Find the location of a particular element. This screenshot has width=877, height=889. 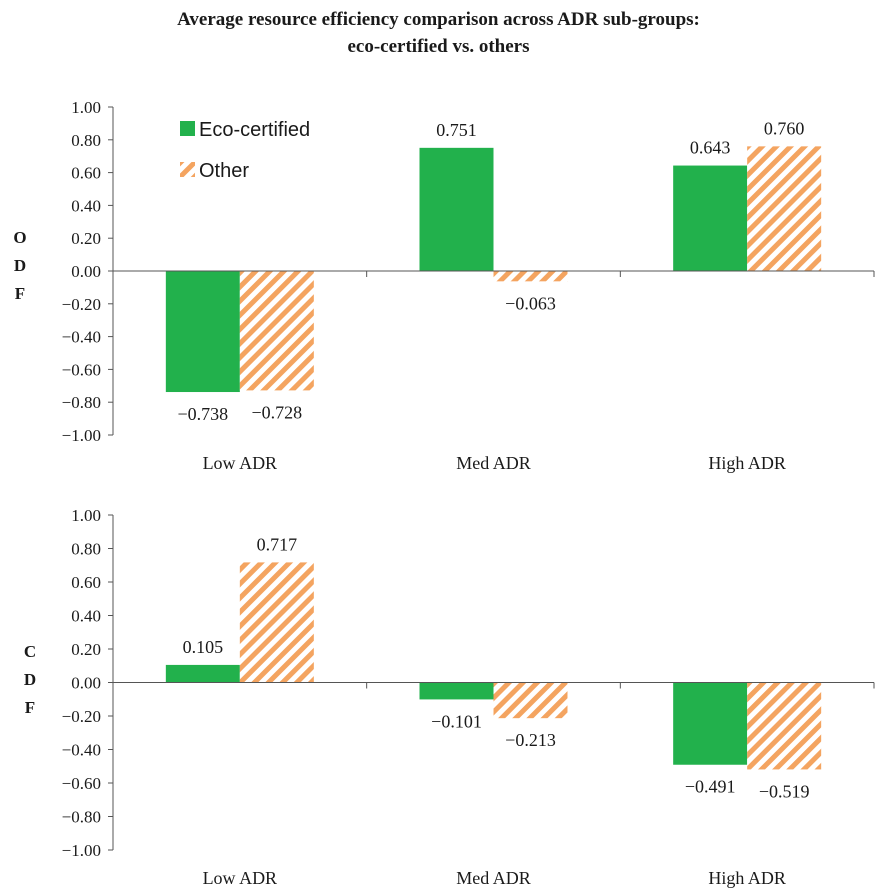

data-label: 0.105 is located at coordinates (203, 647).